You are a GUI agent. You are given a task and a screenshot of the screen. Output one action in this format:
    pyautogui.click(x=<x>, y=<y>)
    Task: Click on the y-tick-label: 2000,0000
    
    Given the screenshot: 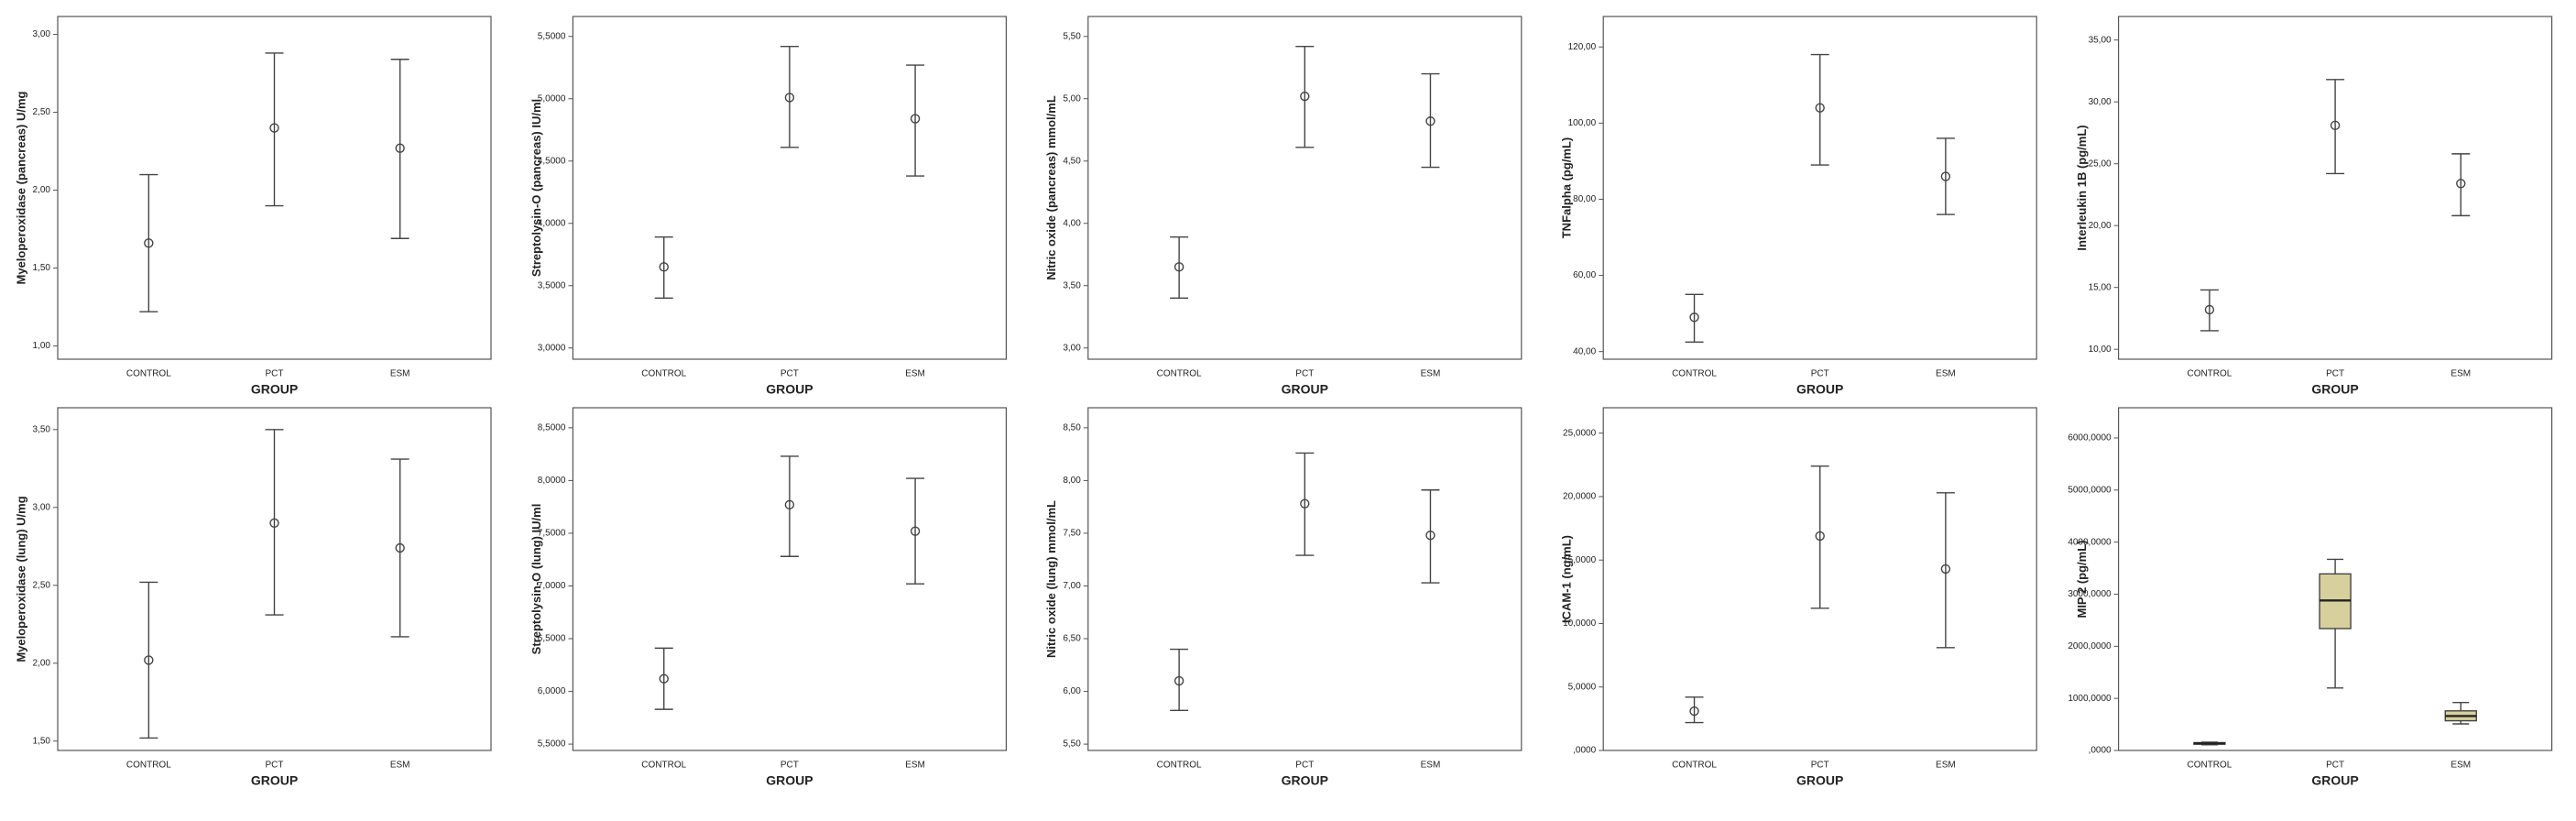 What is the action you would take?
    pyautogui.click(x=2090, y=646)
    